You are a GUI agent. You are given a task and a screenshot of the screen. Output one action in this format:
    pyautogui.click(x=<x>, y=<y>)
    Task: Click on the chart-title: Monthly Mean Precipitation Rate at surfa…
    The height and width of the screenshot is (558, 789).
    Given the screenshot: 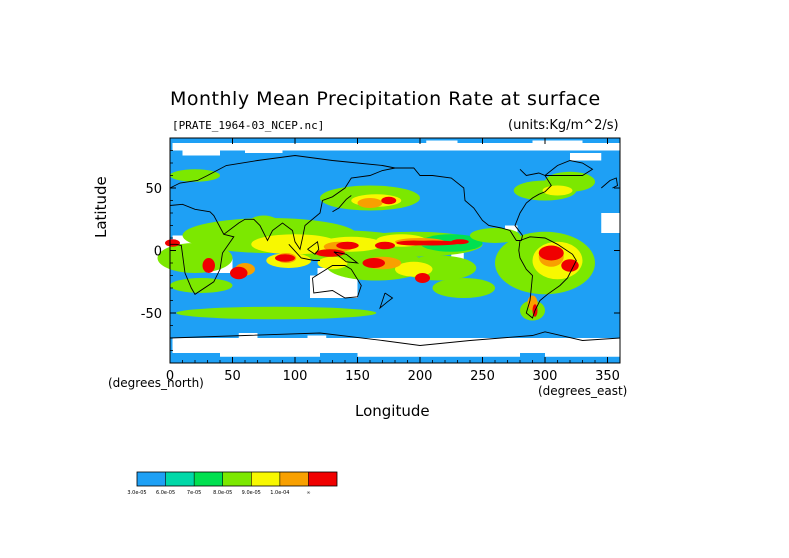 What is the action you would take?
    pyautogui.click(x=385, y=99)
    